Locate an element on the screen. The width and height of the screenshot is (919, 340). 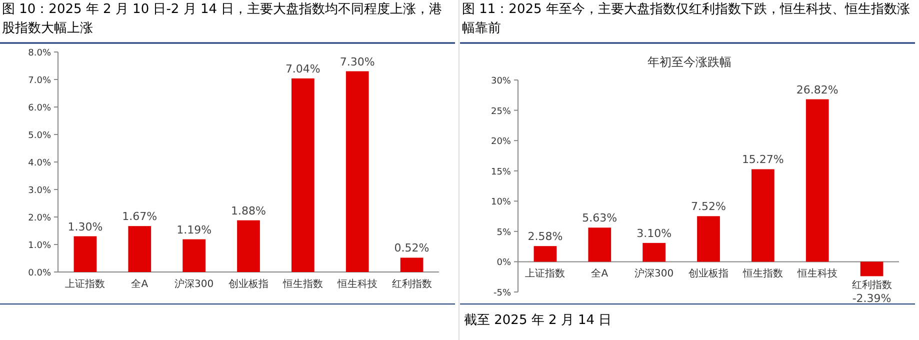
data-label: 0.52% is located at coordinates (412, 248).